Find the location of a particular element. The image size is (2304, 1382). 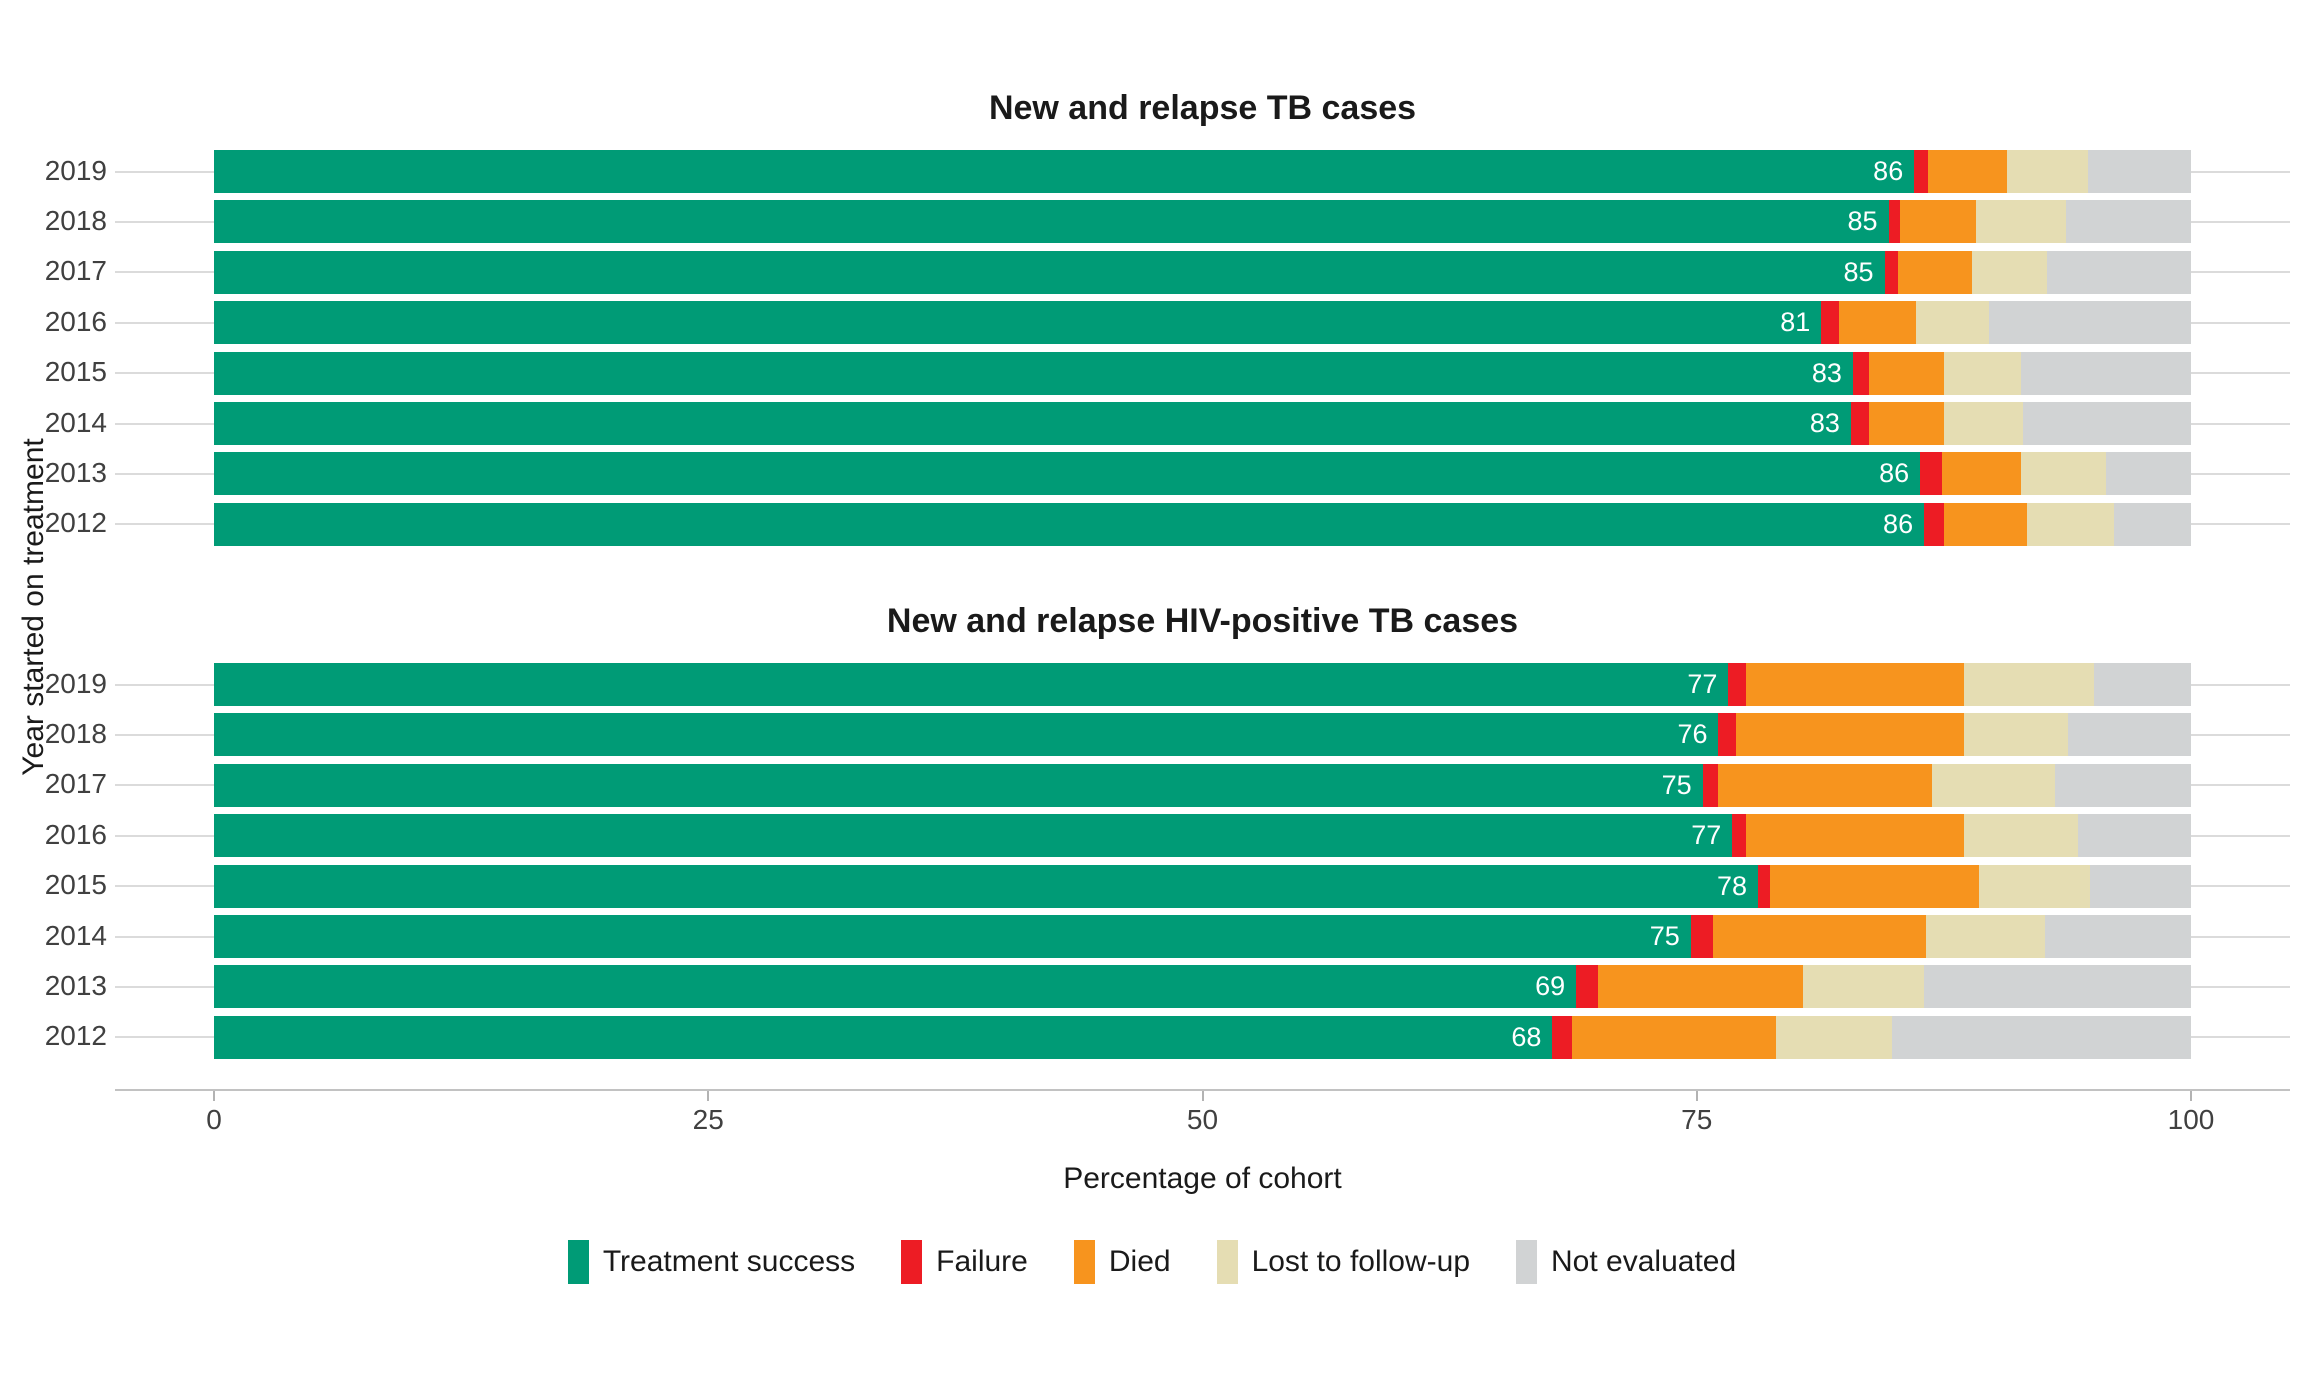

bar-row-2019: 77 is located at coordinates (1202, 684).